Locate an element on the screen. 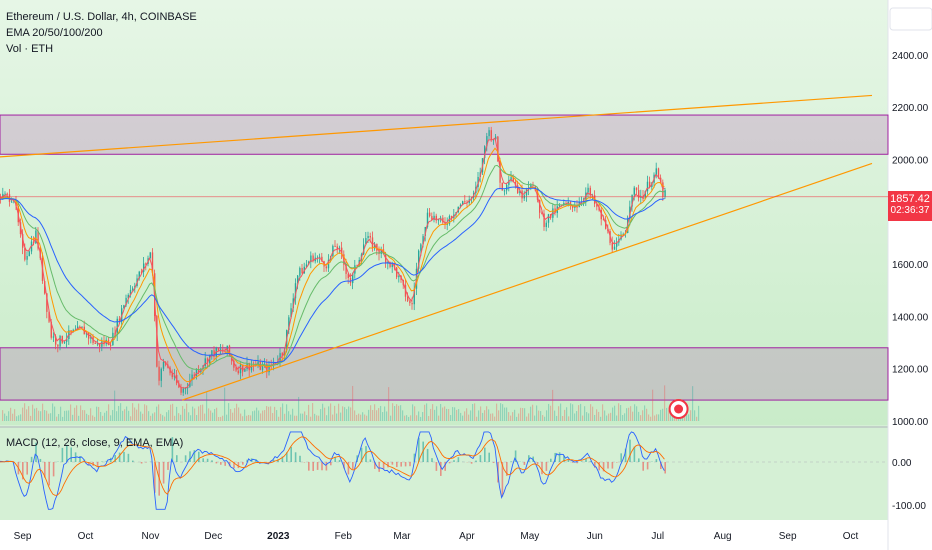 The height and width of the screenshot is (550, 932). time-tick-label: Feb is located at coordinates (344, 536).